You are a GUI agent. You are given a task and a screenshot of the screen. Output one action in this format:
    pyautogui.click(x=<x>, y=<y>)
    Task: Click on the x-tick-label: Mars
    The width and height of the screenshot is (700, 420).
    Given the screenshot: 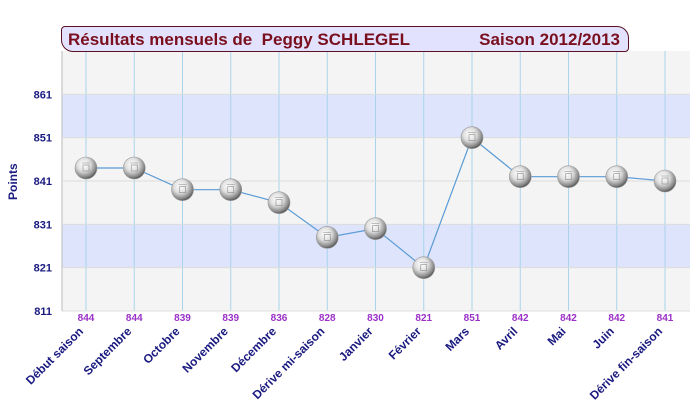 What is the action you would take?
    pyautogui.click(x=457, y=339)
    